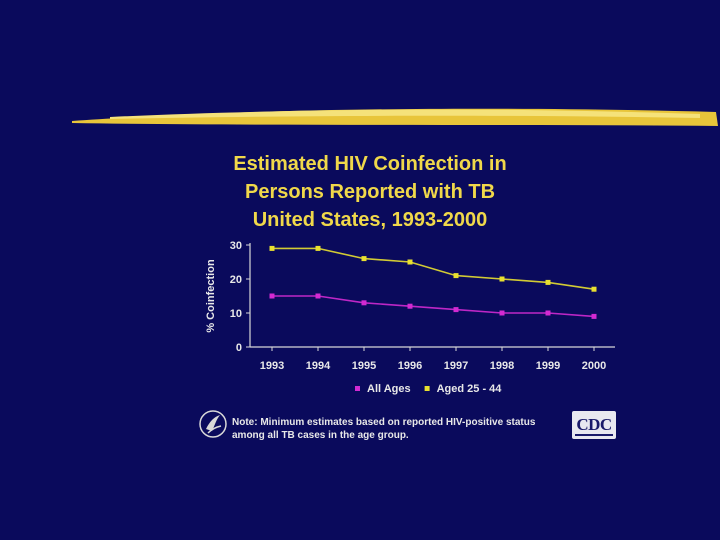  I want to click on cdc-logo-text: CDC, so click(594, 424).